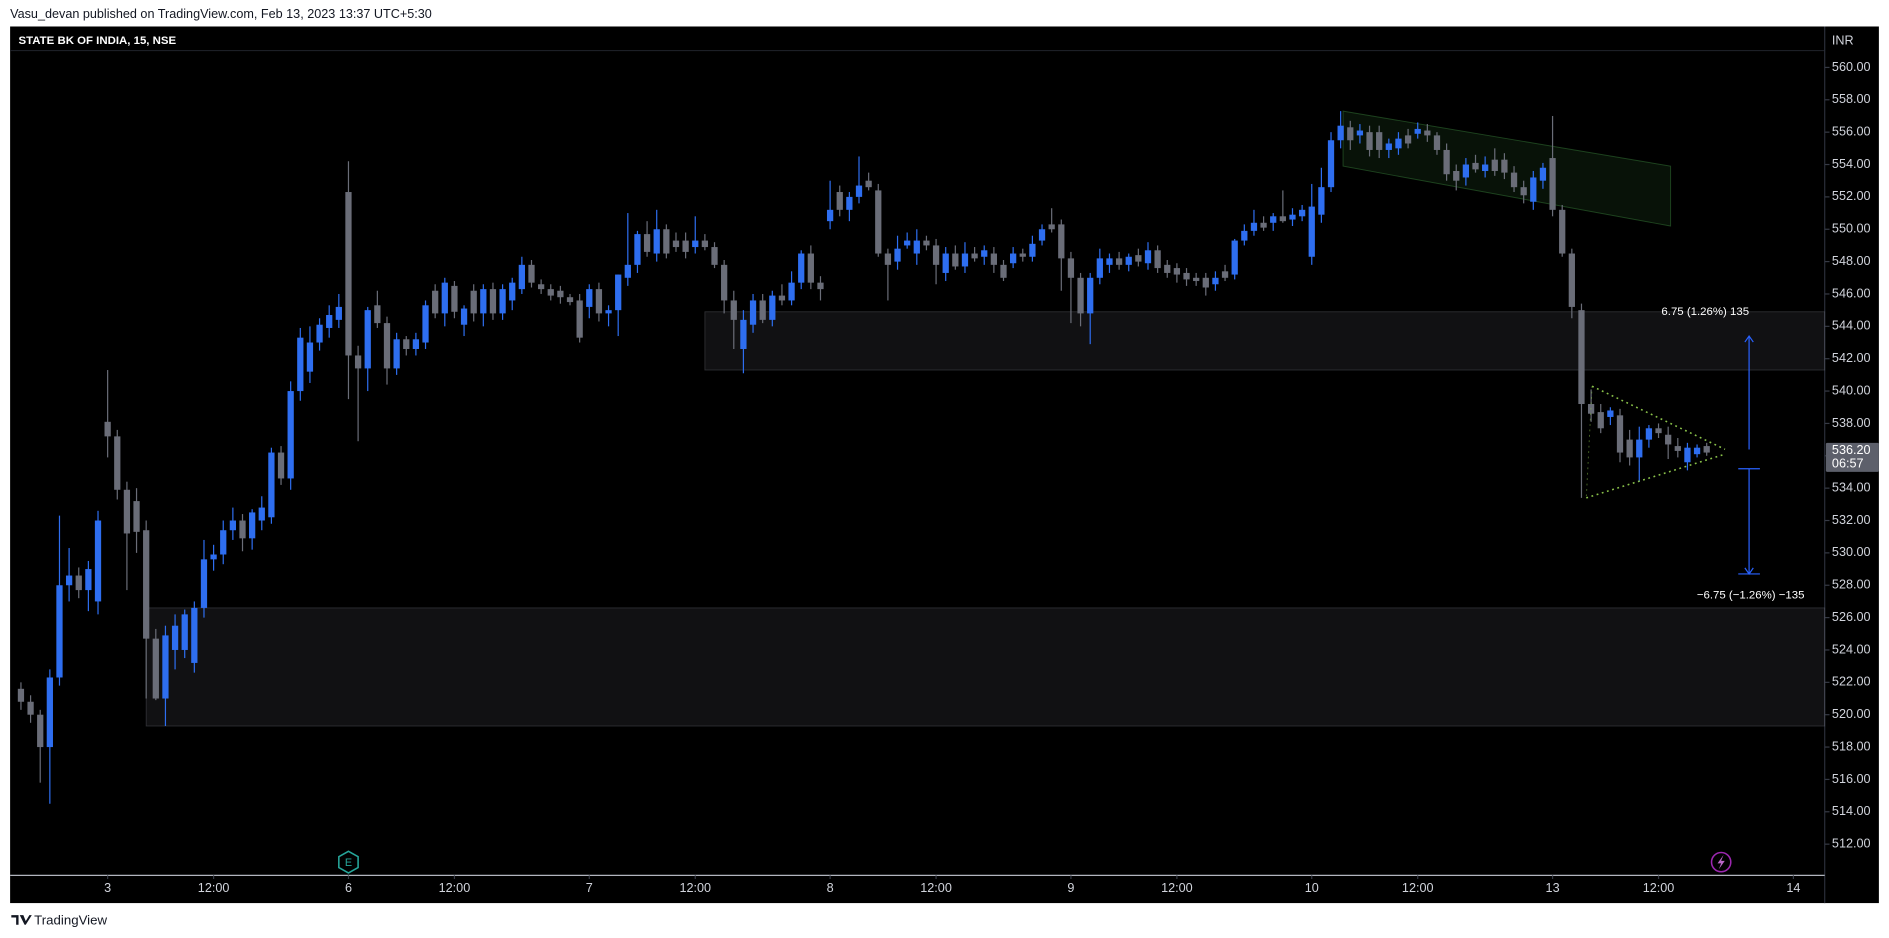 Image resolution: width=1889 pixels, height=938 pixels. I want to click on last-price-box, so click(1852, 457).